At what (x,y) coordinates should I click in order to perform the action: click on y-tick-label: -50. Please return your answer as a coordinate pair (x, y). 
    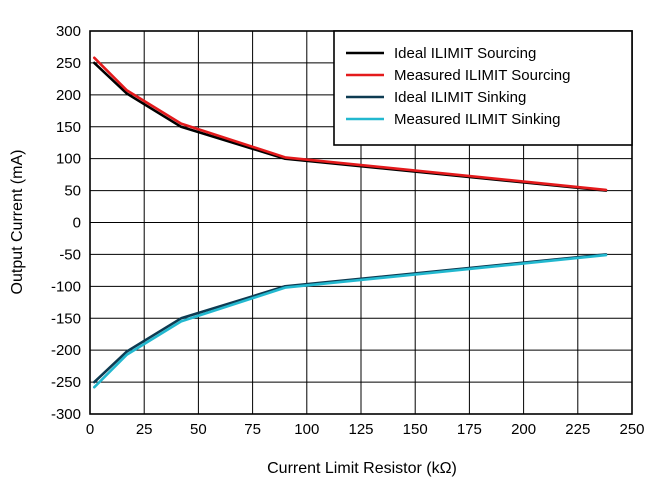
    Looking at the image, I should click on (70, 254).